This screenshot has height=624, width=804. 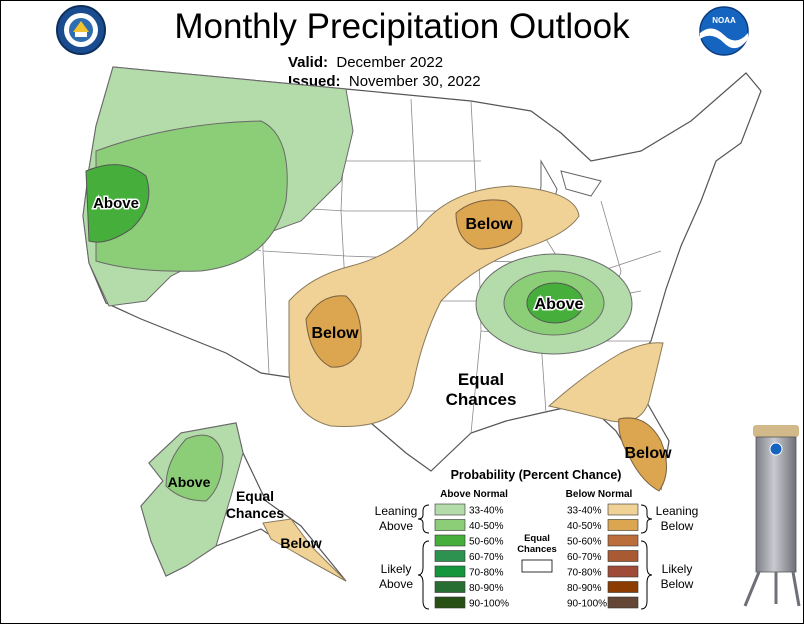 I want to click on doc-seal-logo, so click(x=81, y=30).